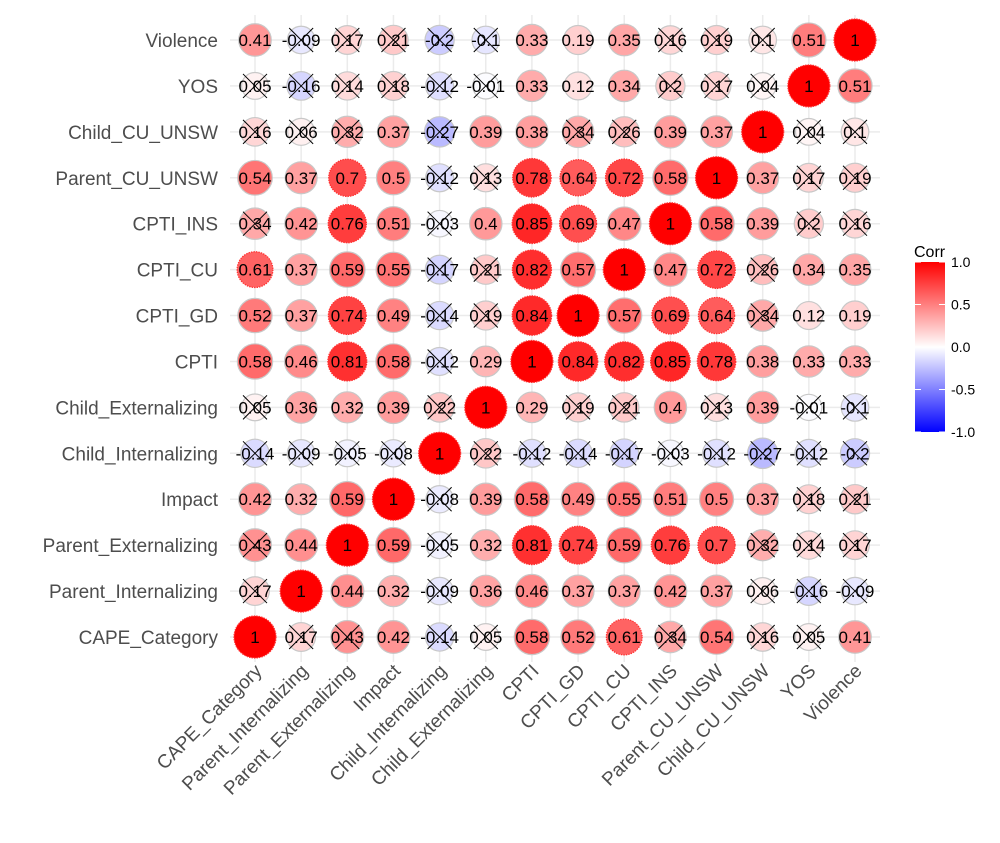 The image size is (1000, 843). What do you see at coordinates (578, 361) in the screenshot?
I see `correlation-cell: 0.84` at bounding box center [578, 361].